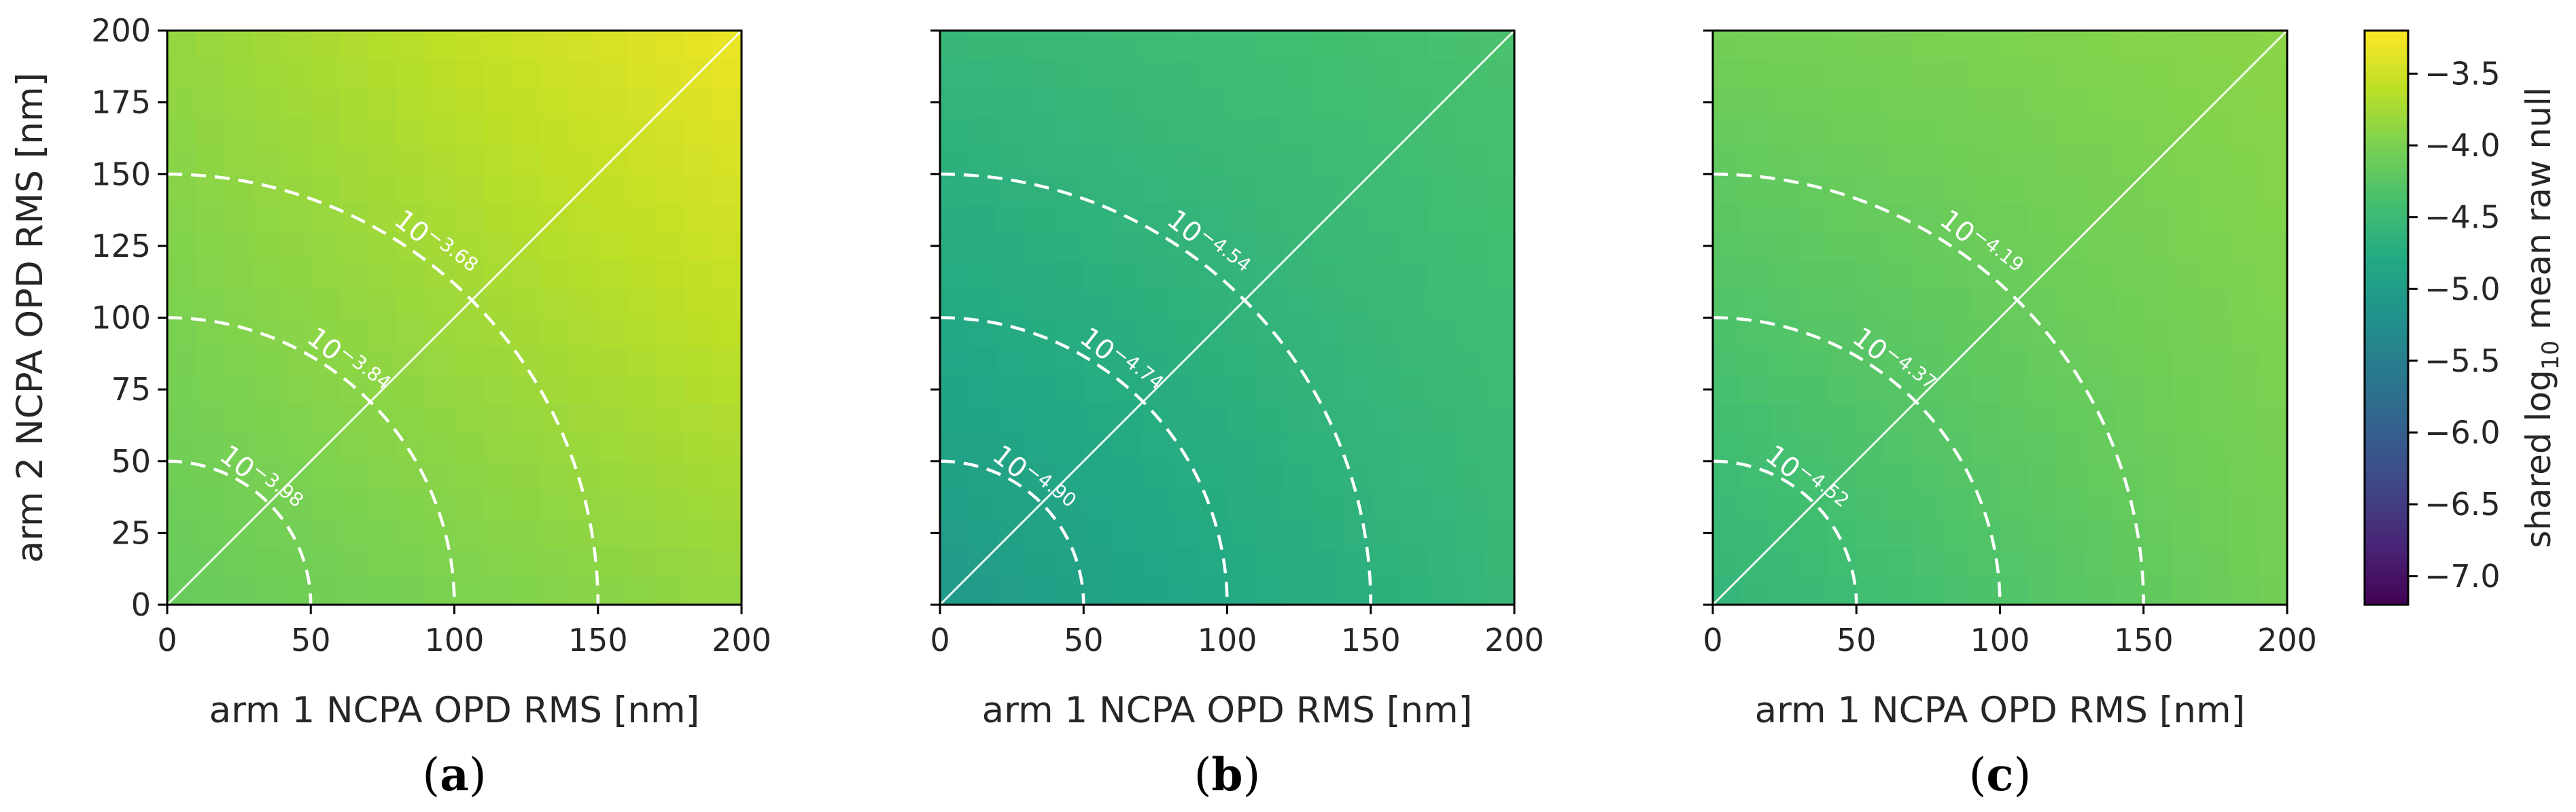 This screenshot has height=812, width=2576. What do you see at coordinates (1712, 640) in the screenshot?
I see `x-tick-label: 0` at bounding box center [1712, 640].